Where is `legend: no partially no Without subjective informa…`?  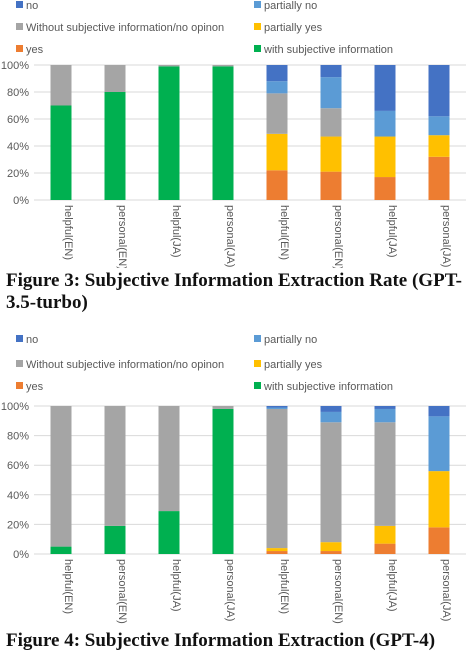
legend: no partially no Without subjective informa… is located at coordinates (204, 28).